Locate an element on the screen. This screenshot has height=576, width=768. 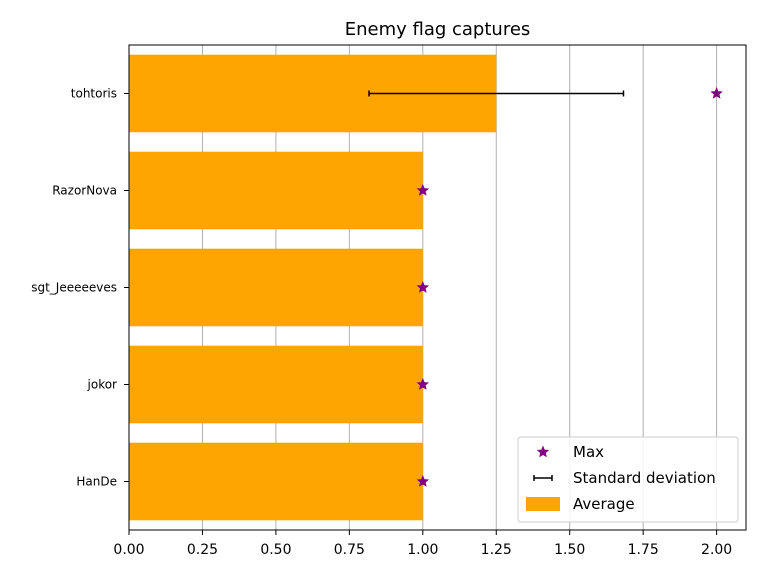
x-tick-label: 0.25 is located at coordinates (202, 550).